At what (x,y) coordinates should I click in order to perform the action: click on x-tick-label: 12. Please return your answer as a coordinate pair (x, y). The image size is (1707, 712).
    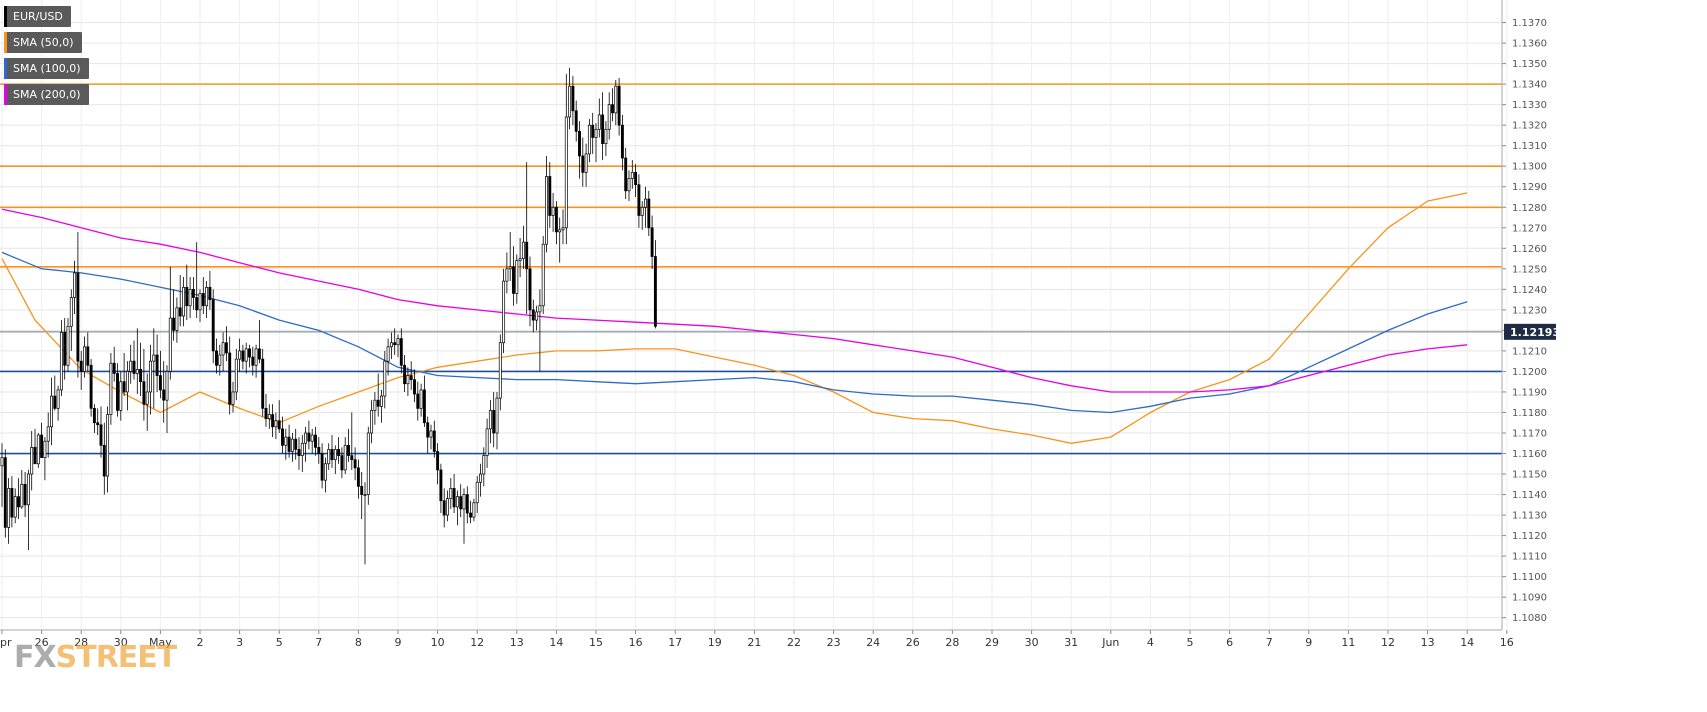
    Looking at the image, I should click on (477, 642).